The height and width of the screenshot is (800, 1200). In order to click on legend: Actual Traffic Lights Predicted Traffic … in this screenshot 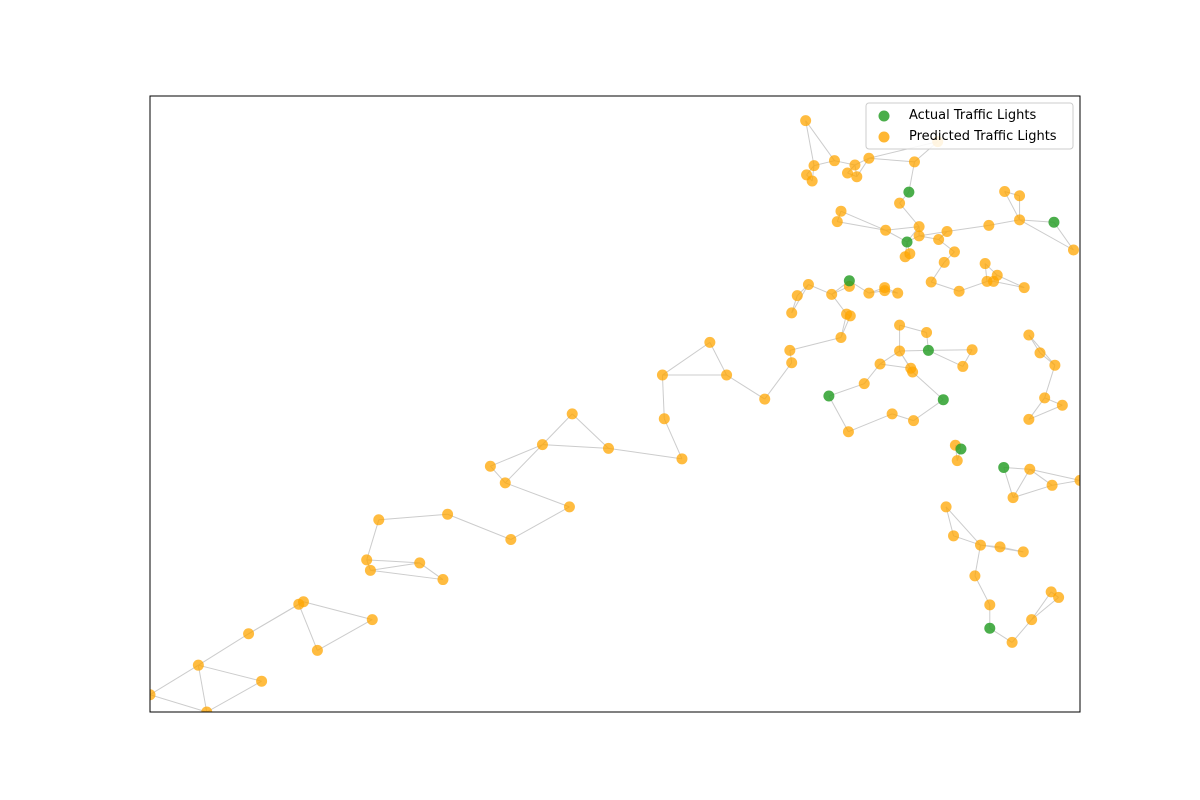, I will do `click(969, 126)`.